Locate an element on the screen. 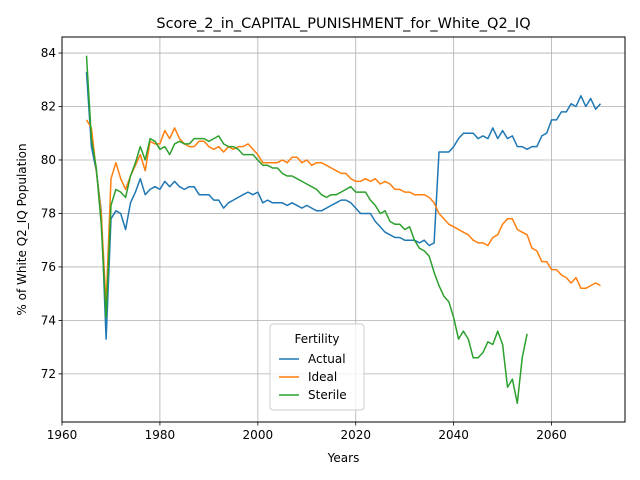 This screenshot has height=480, width=640. y-tick-label: 72 is located at coordinates (48, 374).